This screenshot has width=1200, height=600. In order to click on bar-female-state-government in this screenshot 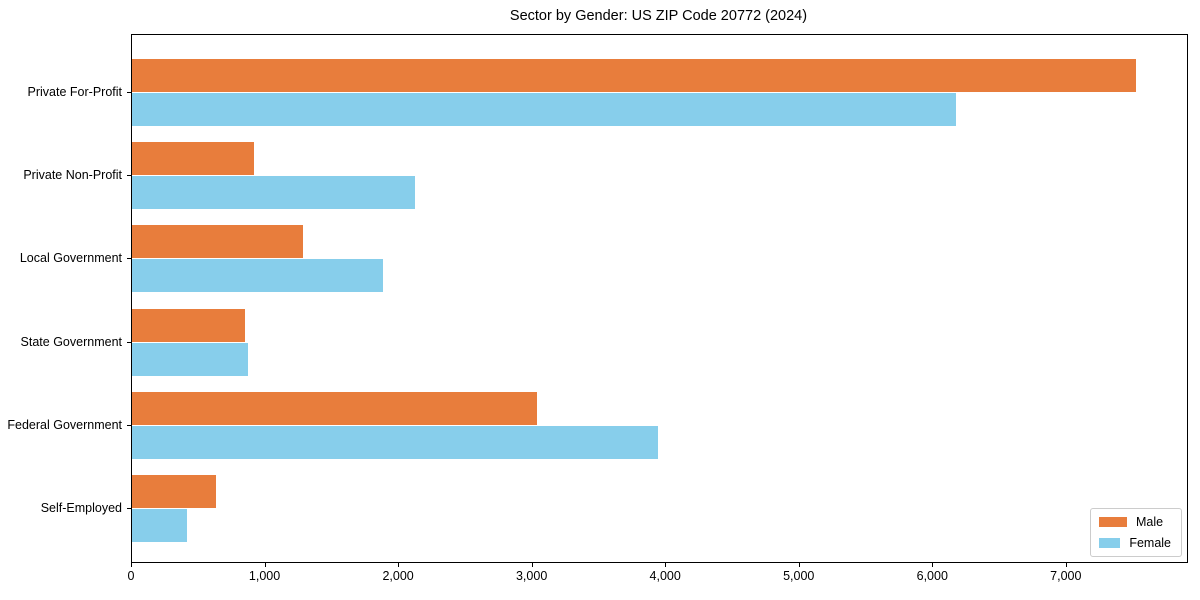, I will do `click(190, 359)`.